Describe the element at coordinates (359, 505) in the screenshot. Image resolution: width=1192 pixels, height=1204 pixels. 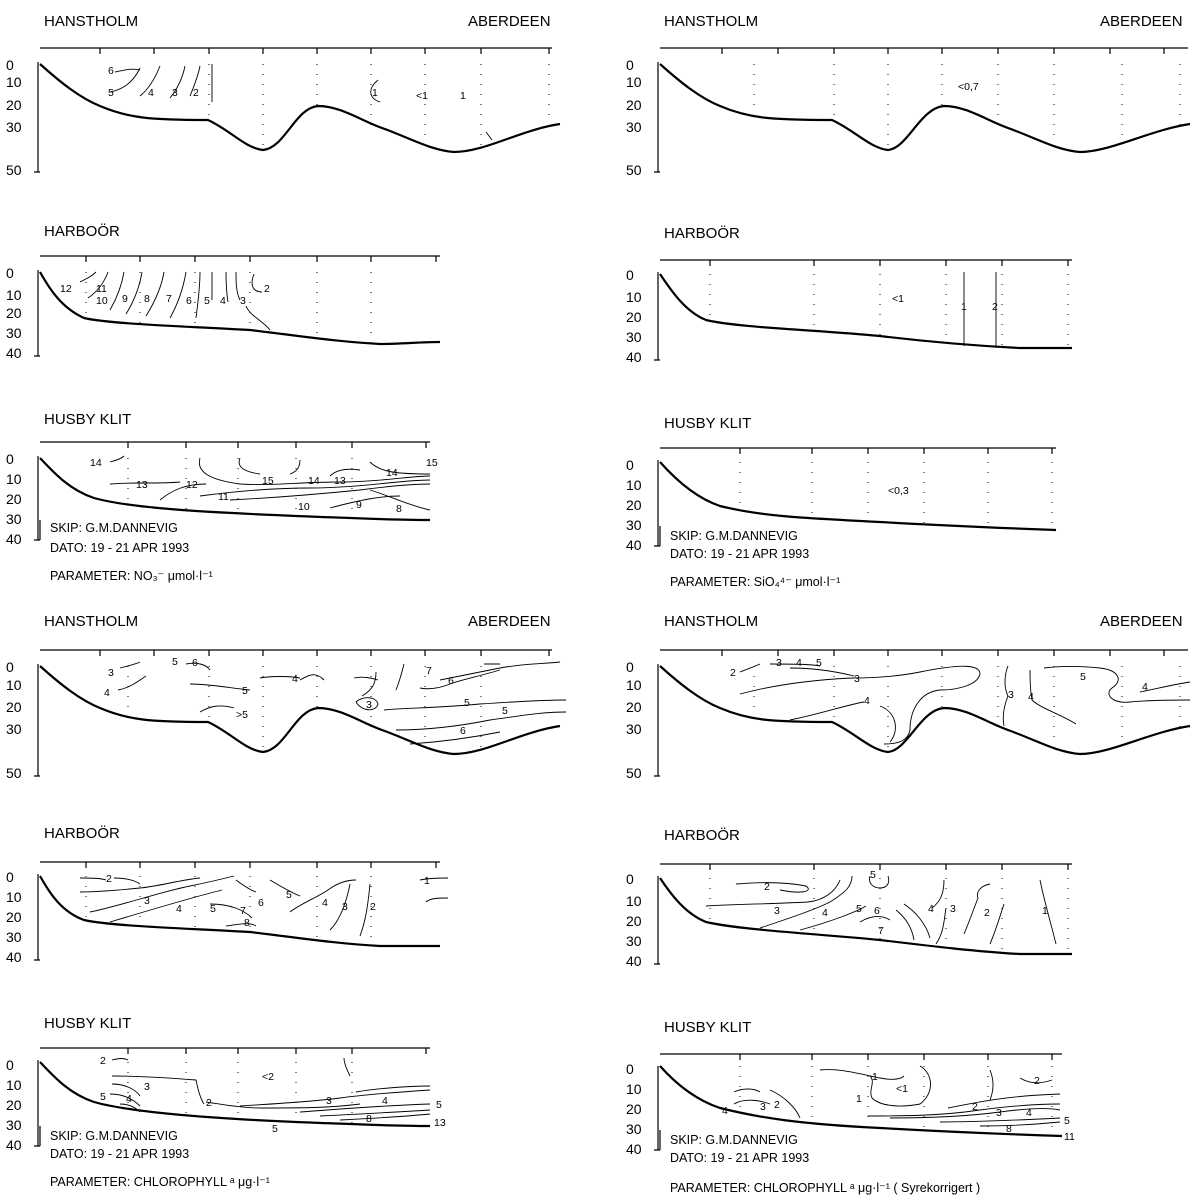
I see `contour-label: 9` at that location.